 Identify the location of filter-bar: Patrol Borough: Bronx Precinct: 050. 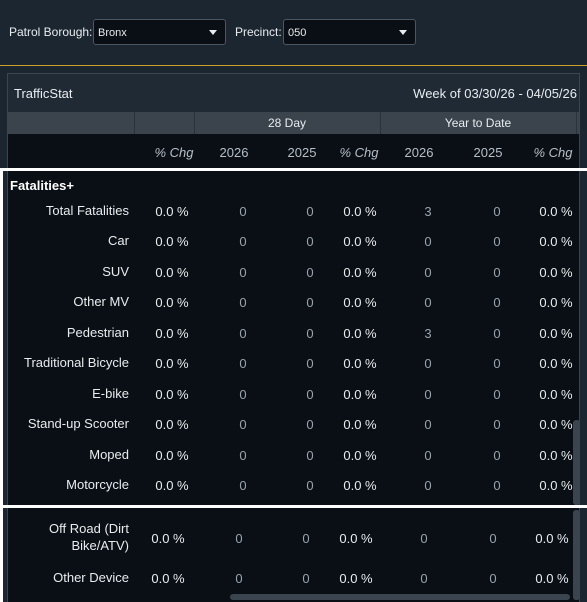
(293, 33).